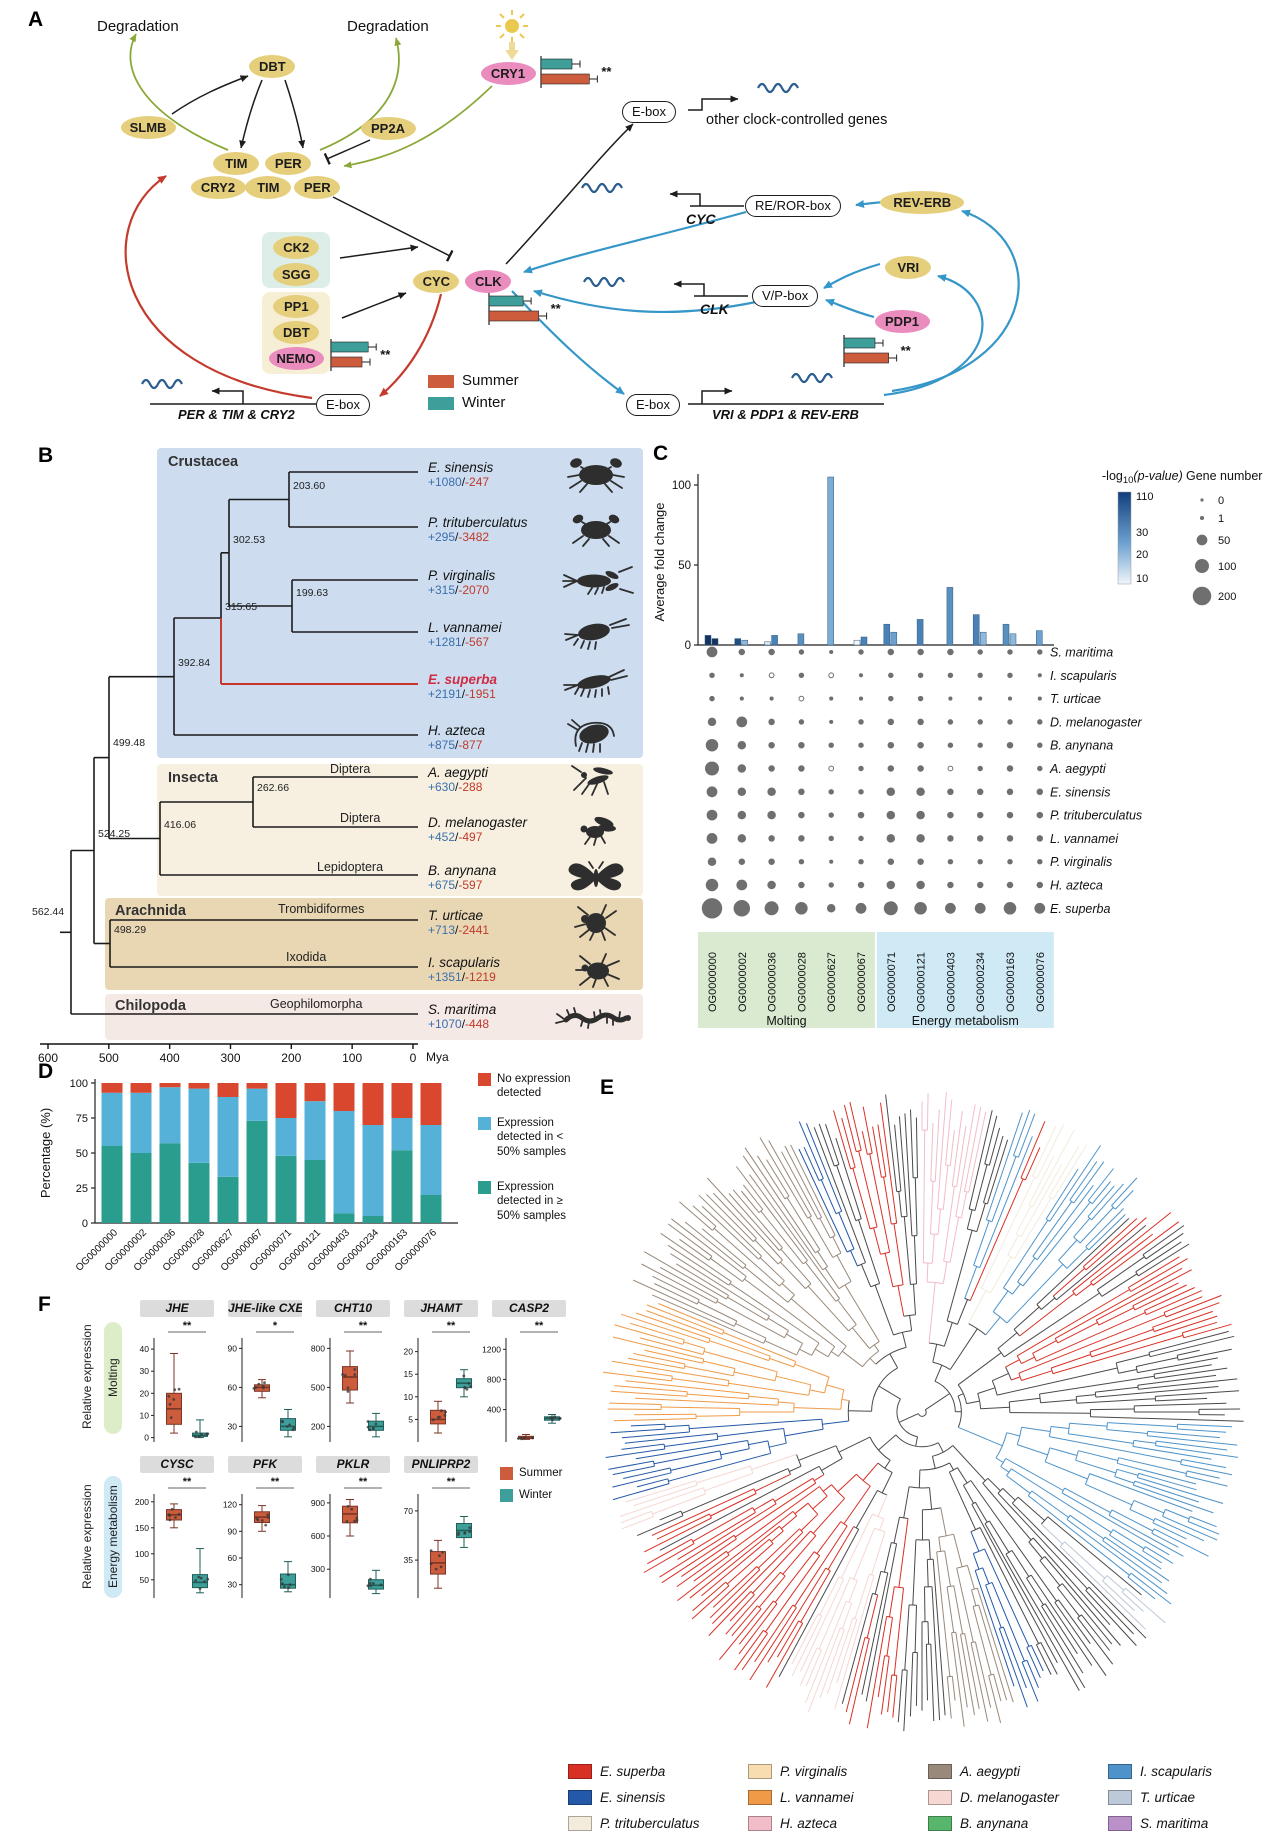 This screenshot has width=1280, height=1838. I want to click on axis-tick-400: 400, so click(169, 1058).